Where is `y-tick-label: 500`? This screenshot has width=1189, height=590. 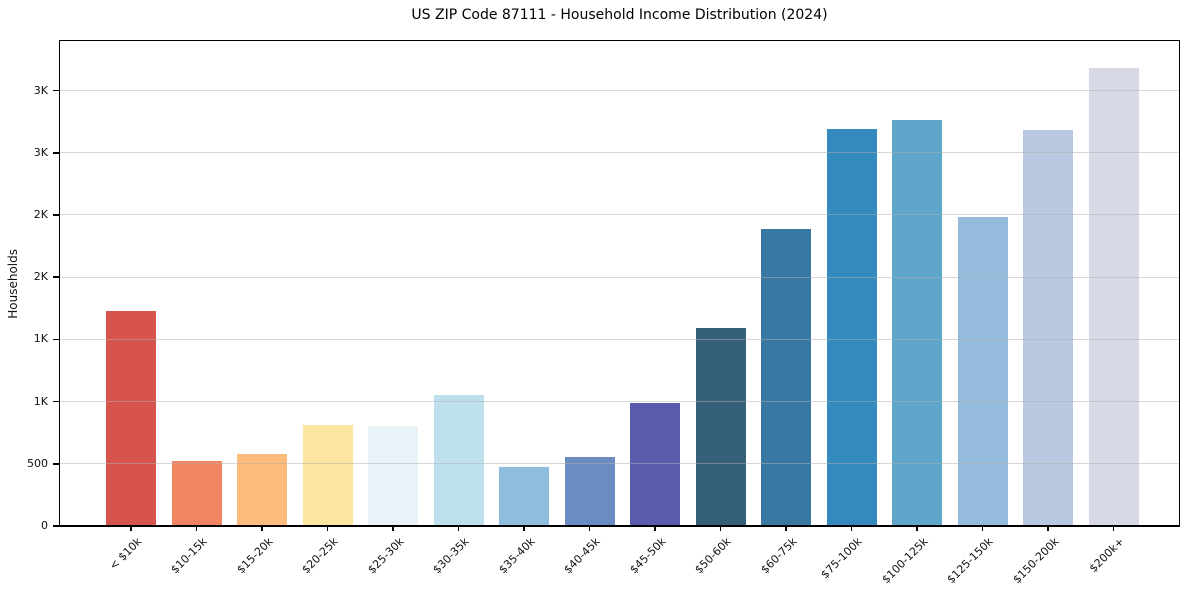
y-tick-label: 500 is located at coordinates (37, 463).